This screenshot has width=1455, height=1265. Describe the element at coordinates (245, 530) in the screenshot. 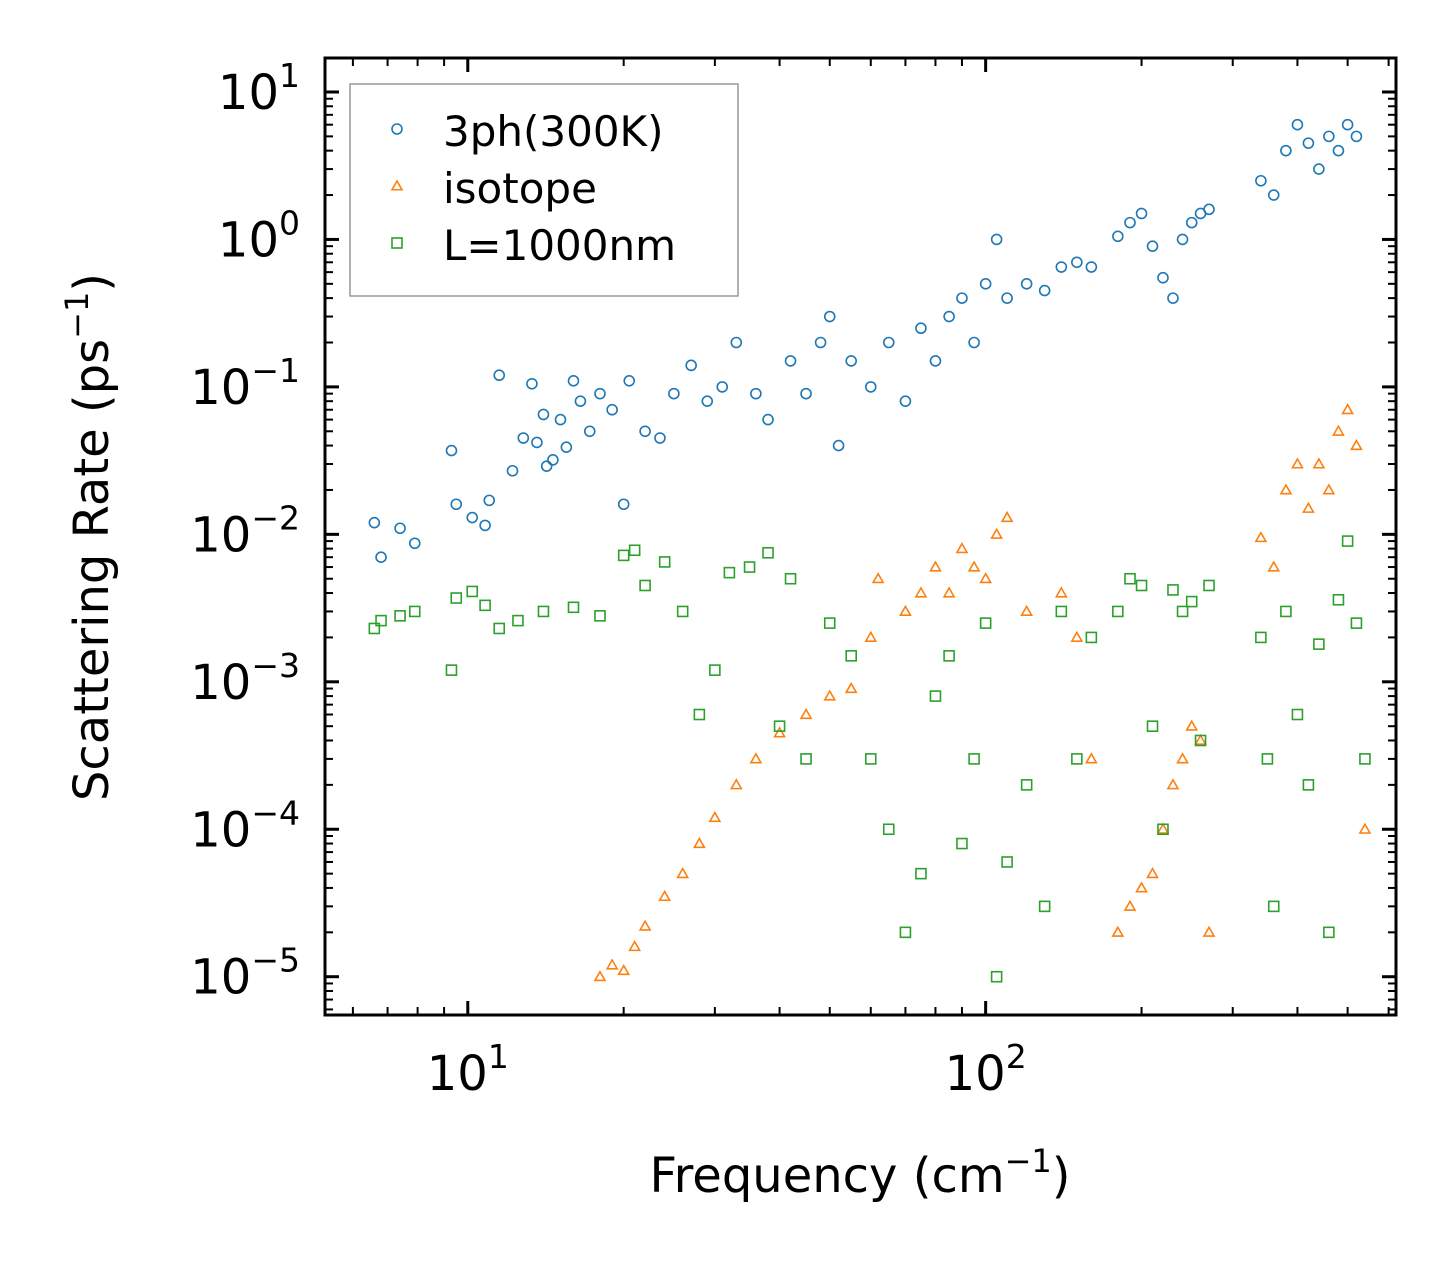

I see `y-tick-label: 10⁻²` at that location.